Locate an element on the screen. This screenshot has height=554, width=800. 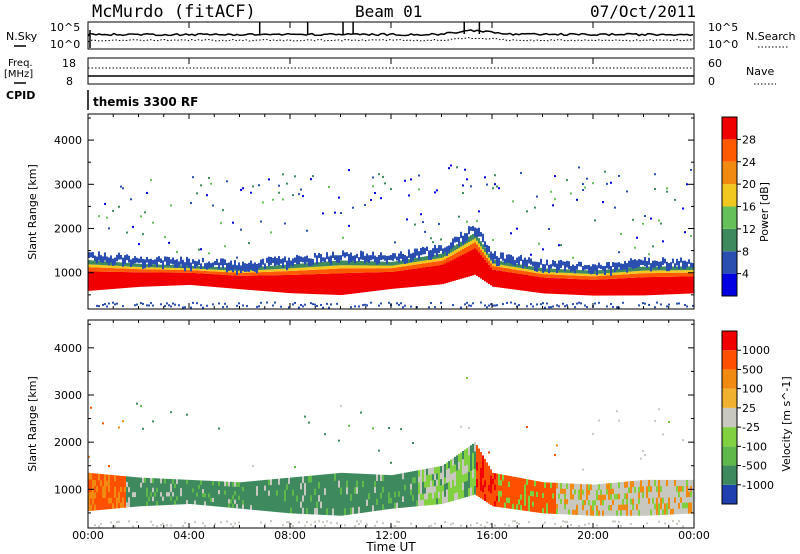
colorbar-swatch is located at coordinates (729, 284).